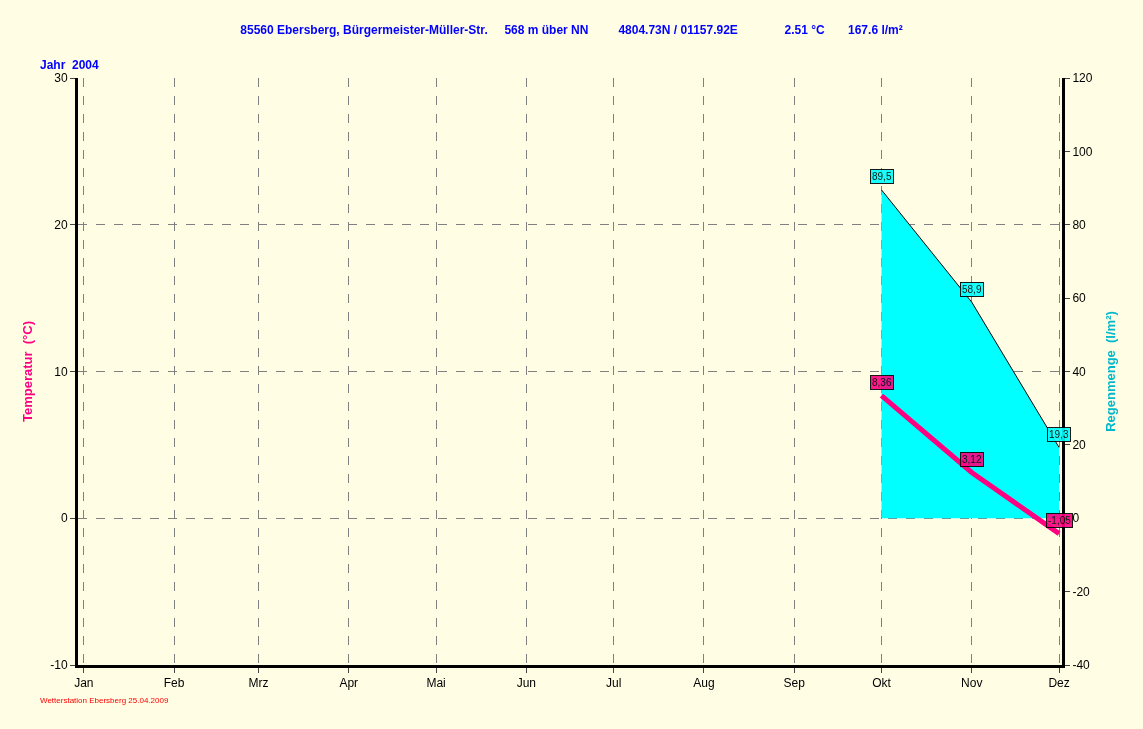 This screenshot has width=1143, height=729. I want to click on y-tick-label: 10, so click(61, 371).